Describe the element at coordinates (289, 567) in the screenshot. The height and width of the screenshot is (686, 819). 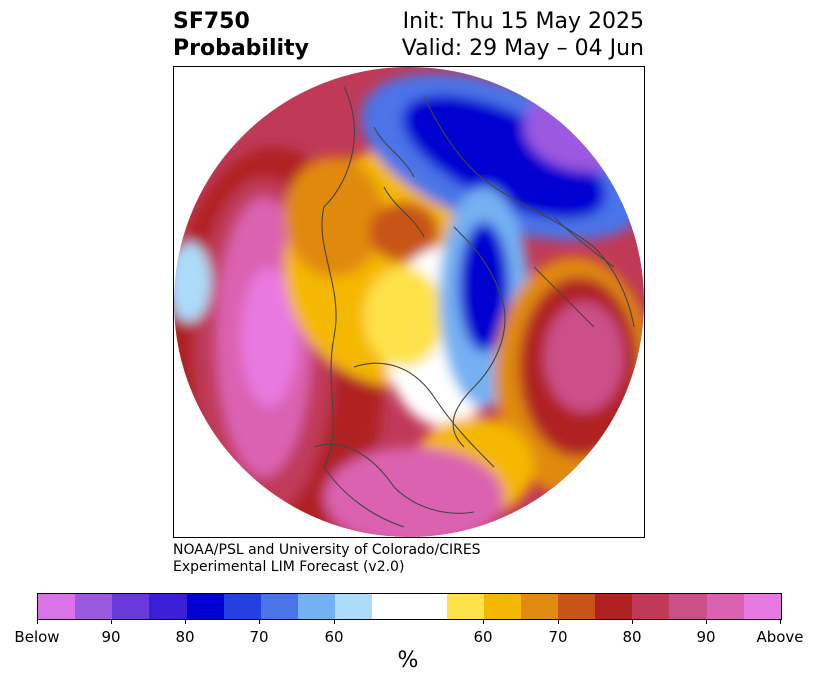
I see `credit-line-2: Experimental LIM Forecast (v2.0)` at that location.